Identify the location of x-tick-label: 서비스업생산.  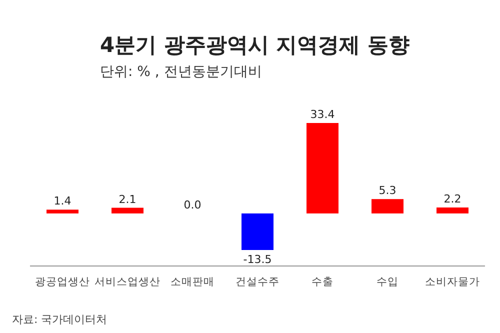
(127, 282).